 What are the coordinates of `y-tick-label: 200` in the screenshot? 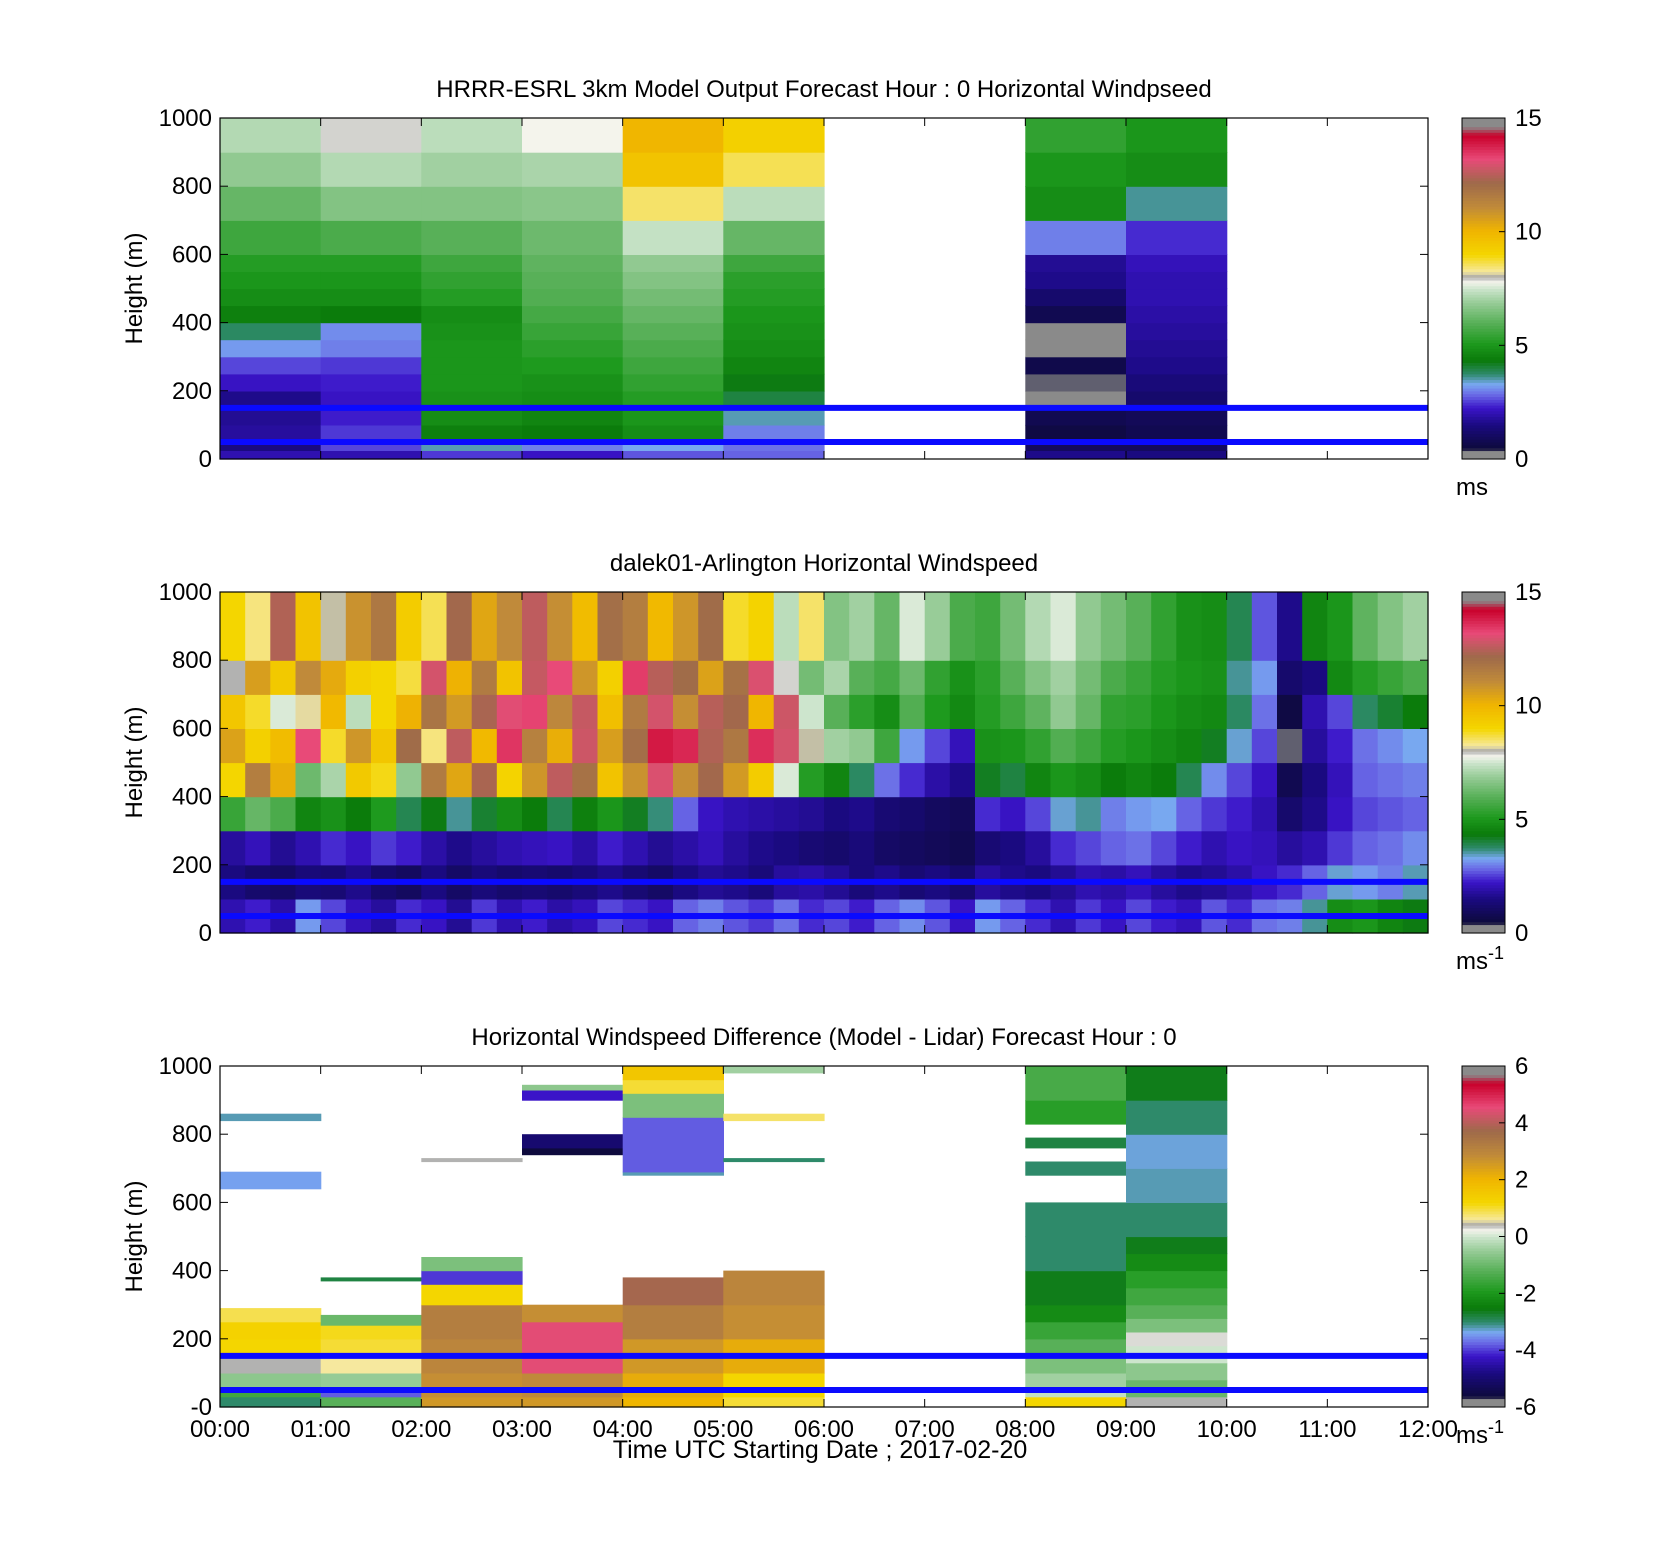 It's located at (192, 1339).